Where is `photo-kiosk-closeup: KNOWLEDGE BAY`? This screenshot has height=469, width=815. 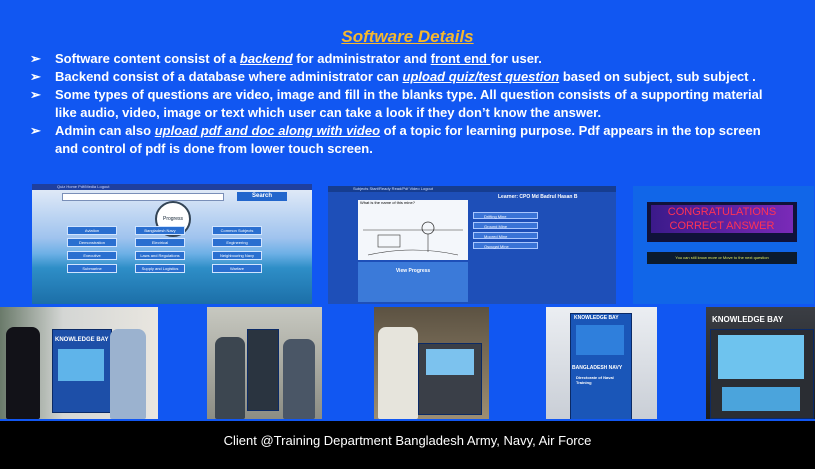
photo-kiosk-closeup: KNOWLEDGE BAY is located at coordinates (760, 363).